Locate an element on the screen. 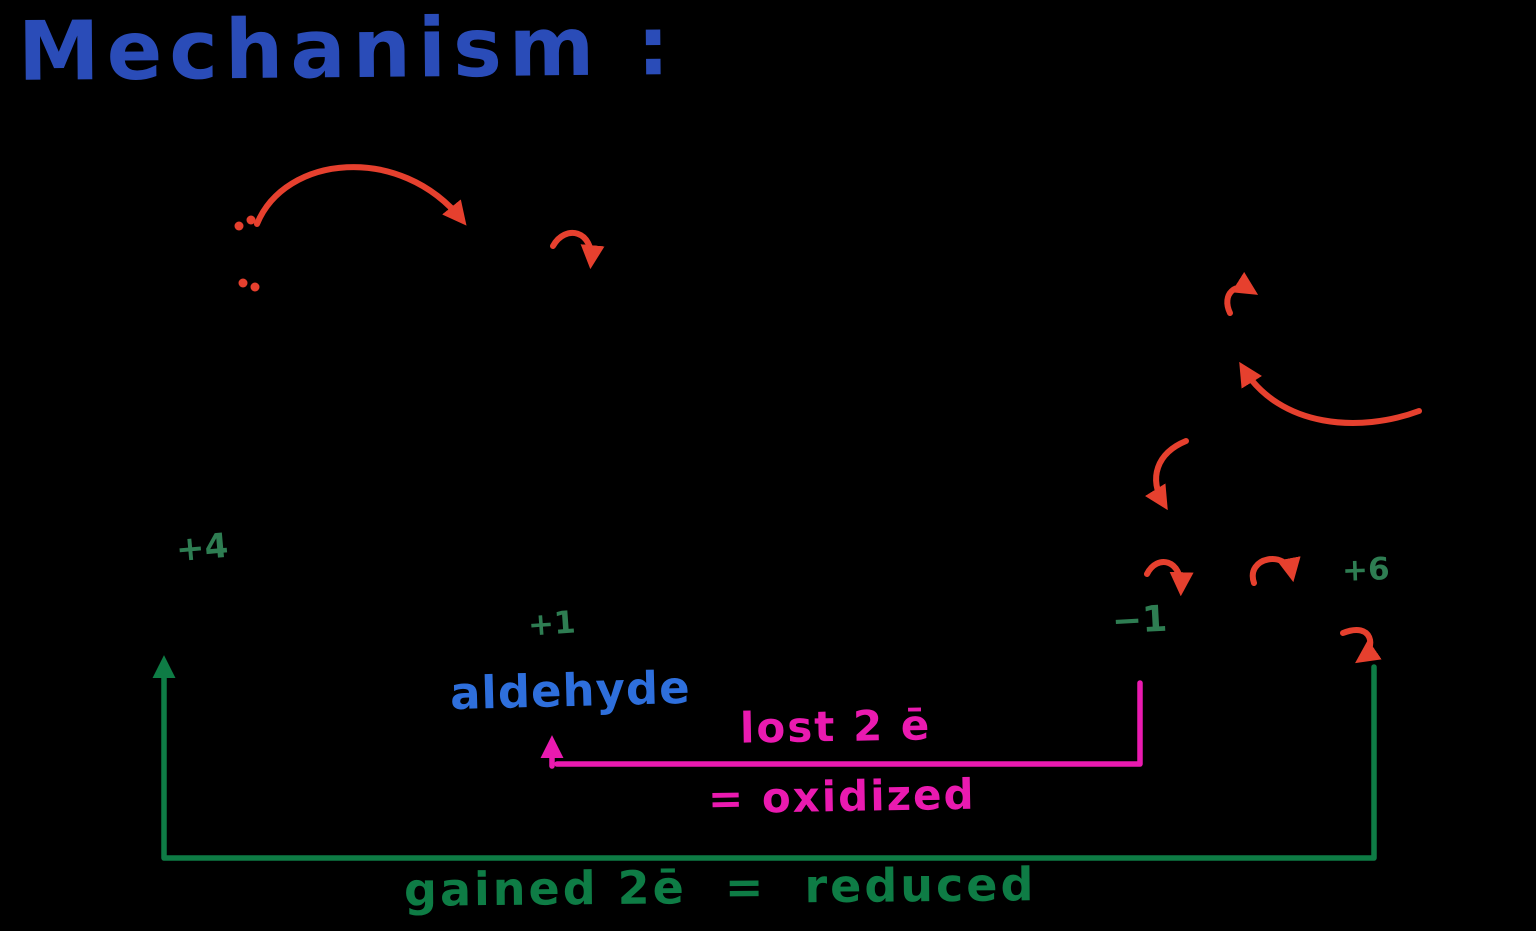 The height and width of the screenshot is (931, 1536). oxidation-state-minus1: −1 is located at coordinates (1139, 620).